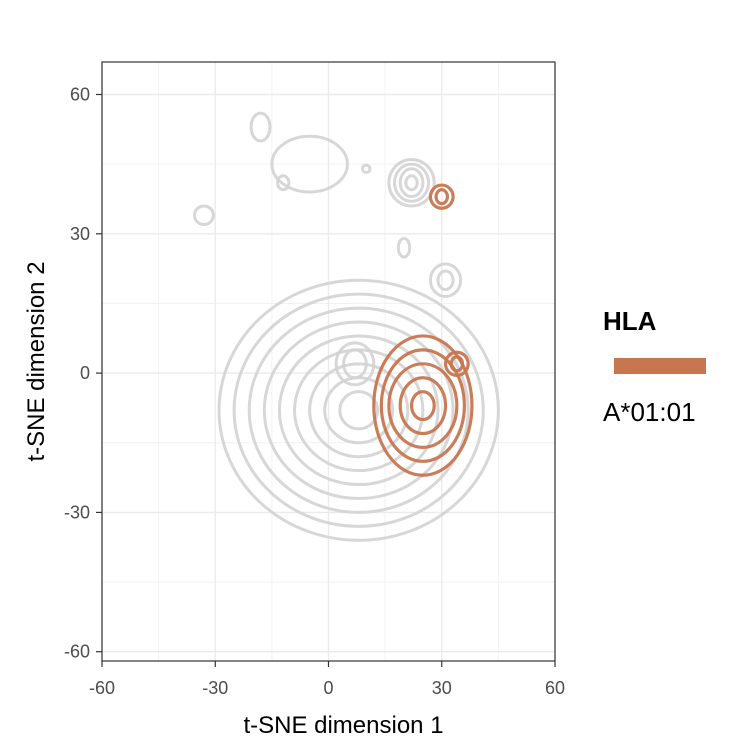  I want to click on x-axis-title: t-SNE dimension 1, so click(343, 725).